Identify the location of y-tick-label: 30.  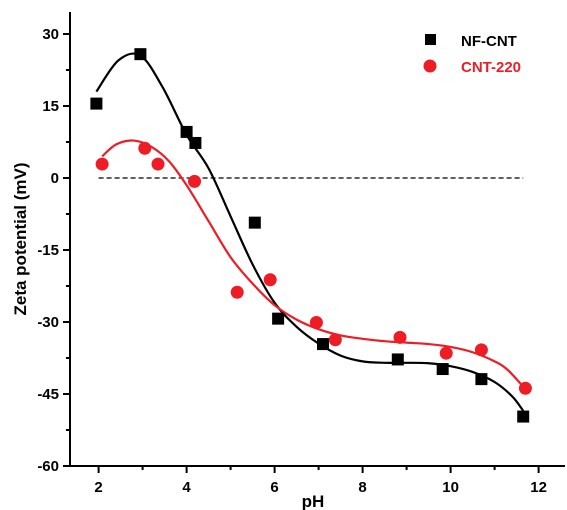
(50, 34).